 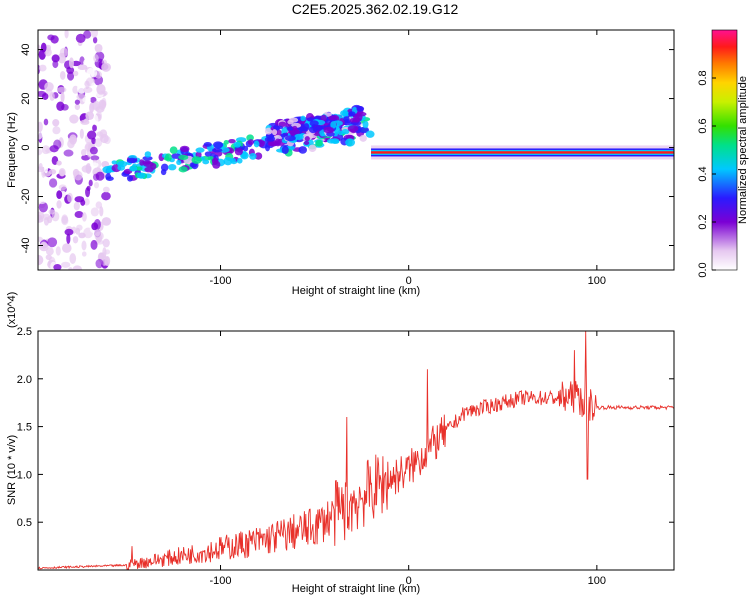 I want to click on spectrogram-y-tick-label: 20, so click(x=26, y=98).